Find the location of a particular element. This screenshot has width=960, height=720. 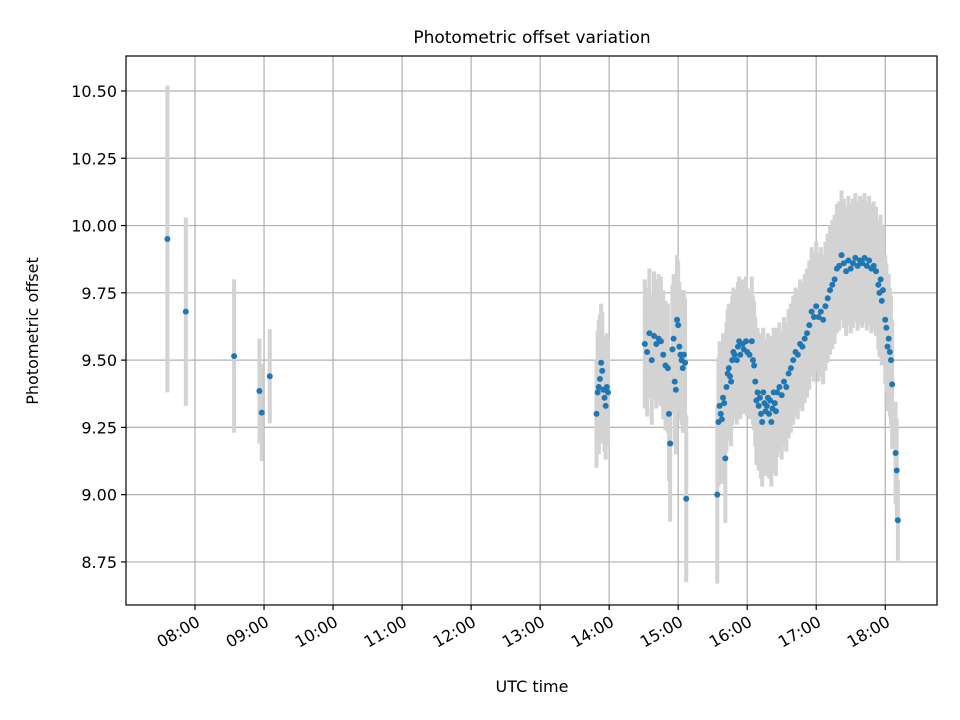

y-tick-label: 9.75 is located at coordinates (99, 293).